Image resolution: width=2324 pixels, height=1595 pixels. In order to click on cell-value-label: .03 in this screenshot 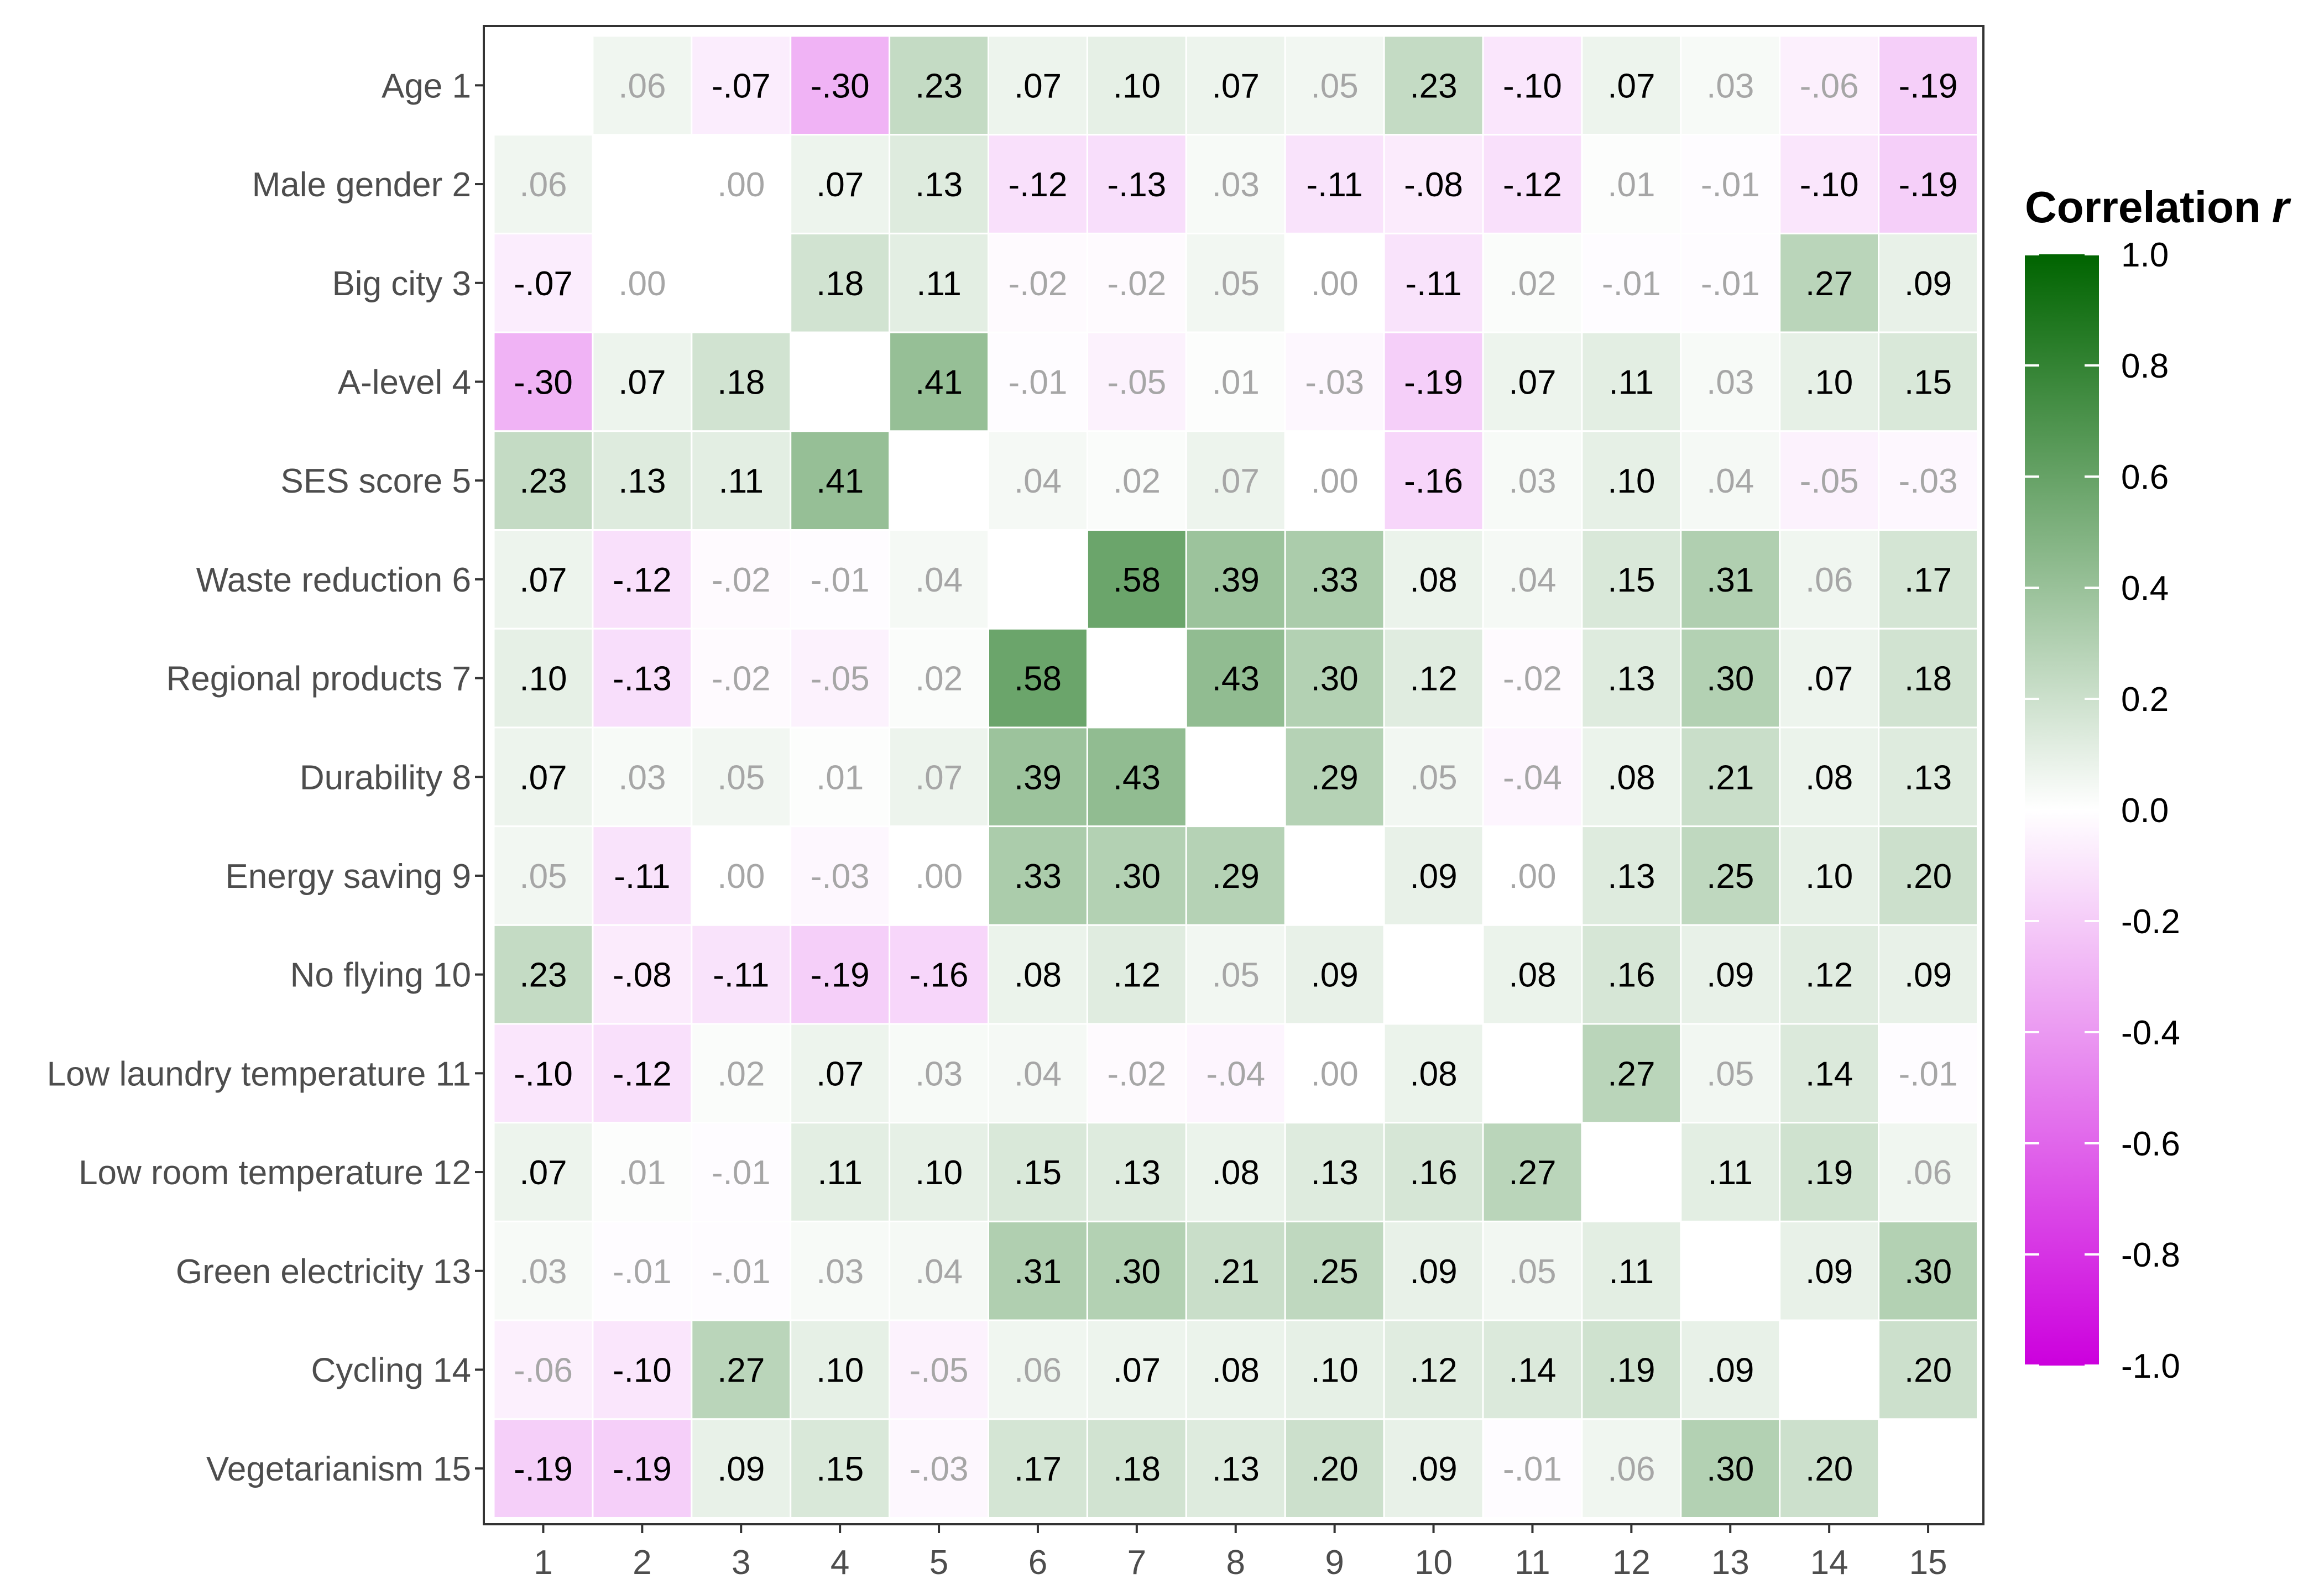, I will do `click(1236, 185)`.